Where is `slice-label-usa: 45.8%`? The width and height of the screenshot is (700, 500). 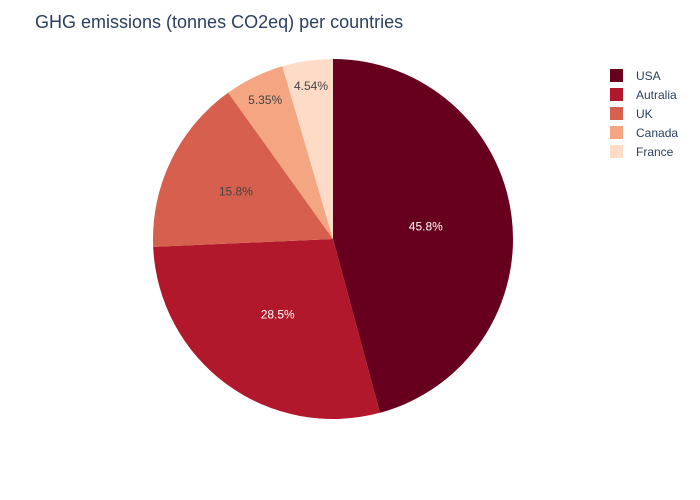
slice-label-usa: 45.8% is located at coordinates (426, 227).